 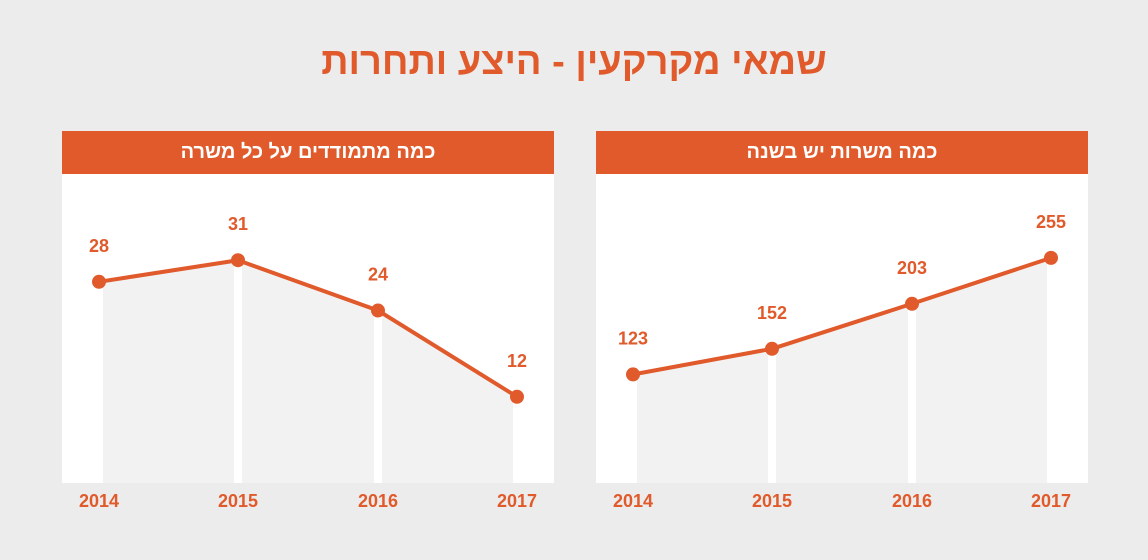 I want to click on data-label: 255, so click(x=1051, y=222).